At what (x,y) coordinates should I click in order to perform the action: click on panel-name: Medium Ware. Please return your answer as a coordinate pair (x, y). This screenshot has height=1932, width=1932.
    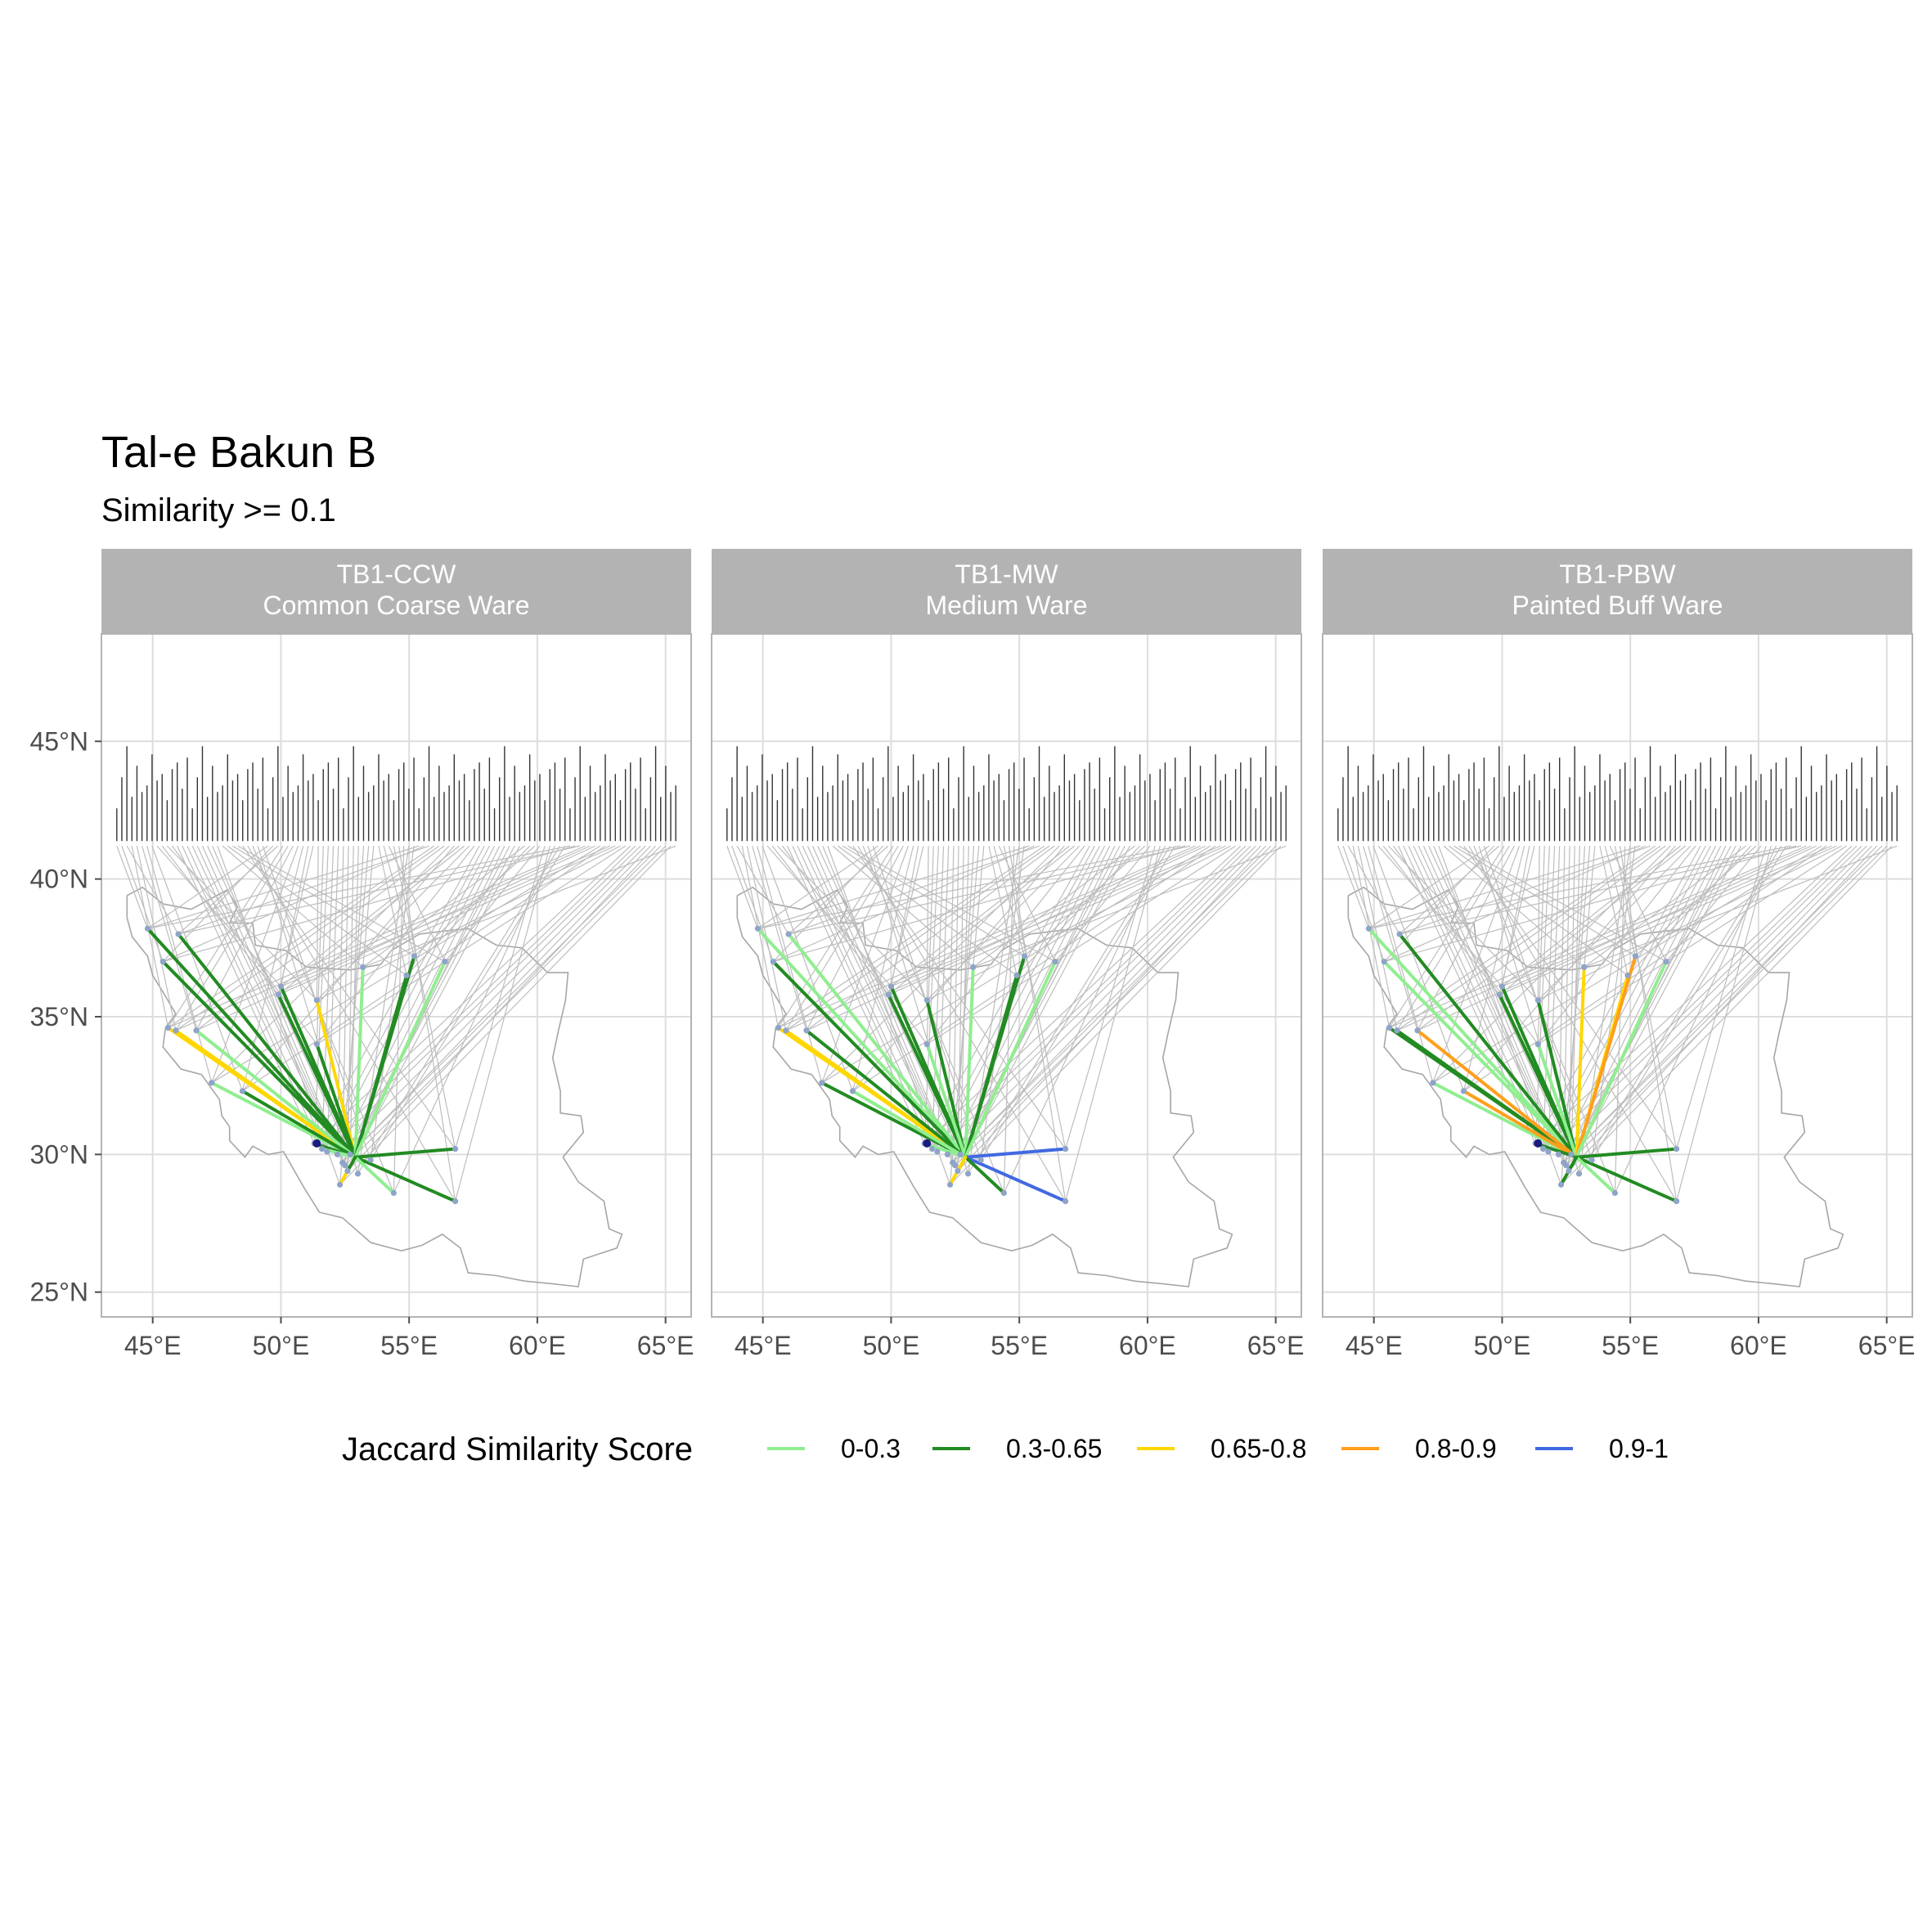
    Looking at the image, I should click on (1007, 606).